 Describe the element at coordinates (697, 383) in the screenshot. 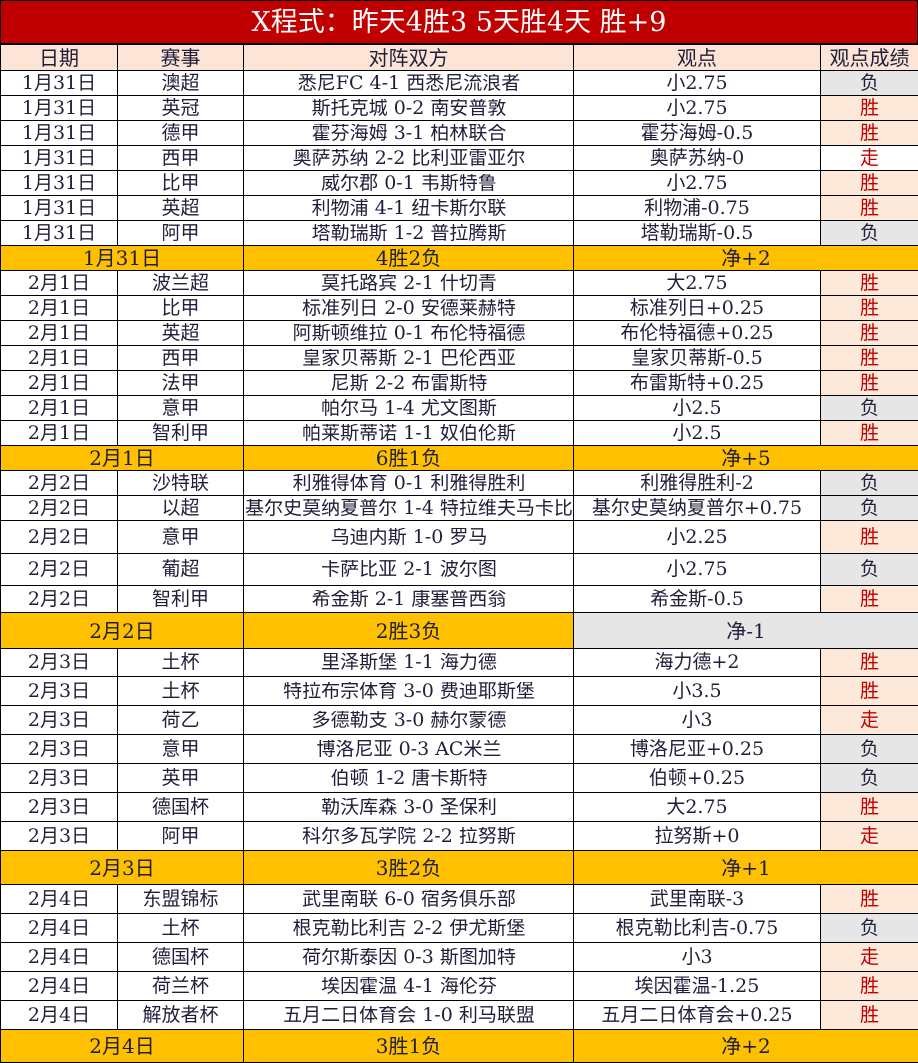

I see `cell-pick: 布雷斯特+0.25` at that location.